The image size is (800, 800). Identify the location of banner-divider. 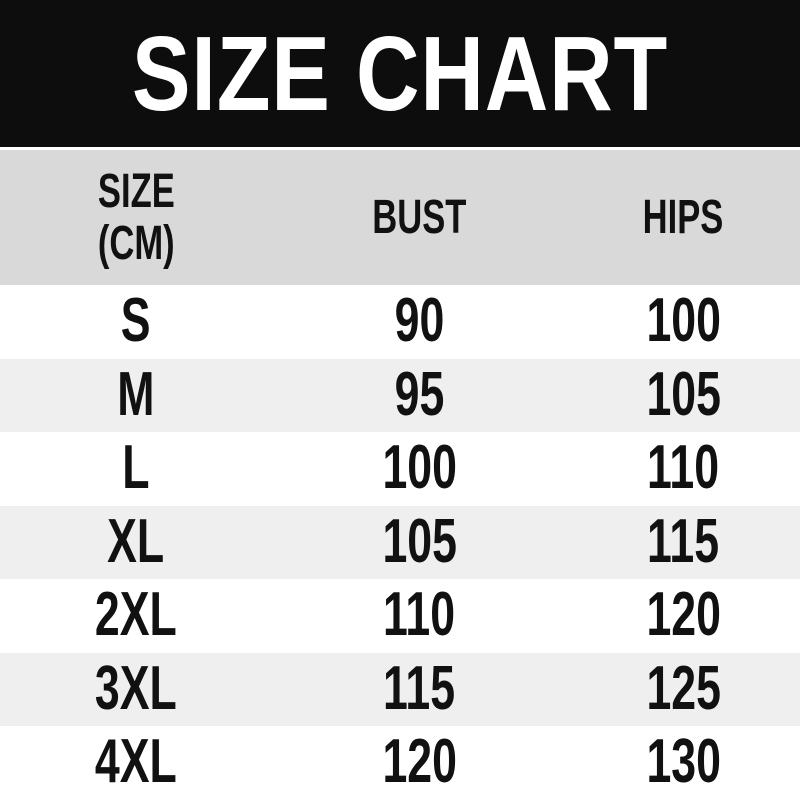
(400, 148).